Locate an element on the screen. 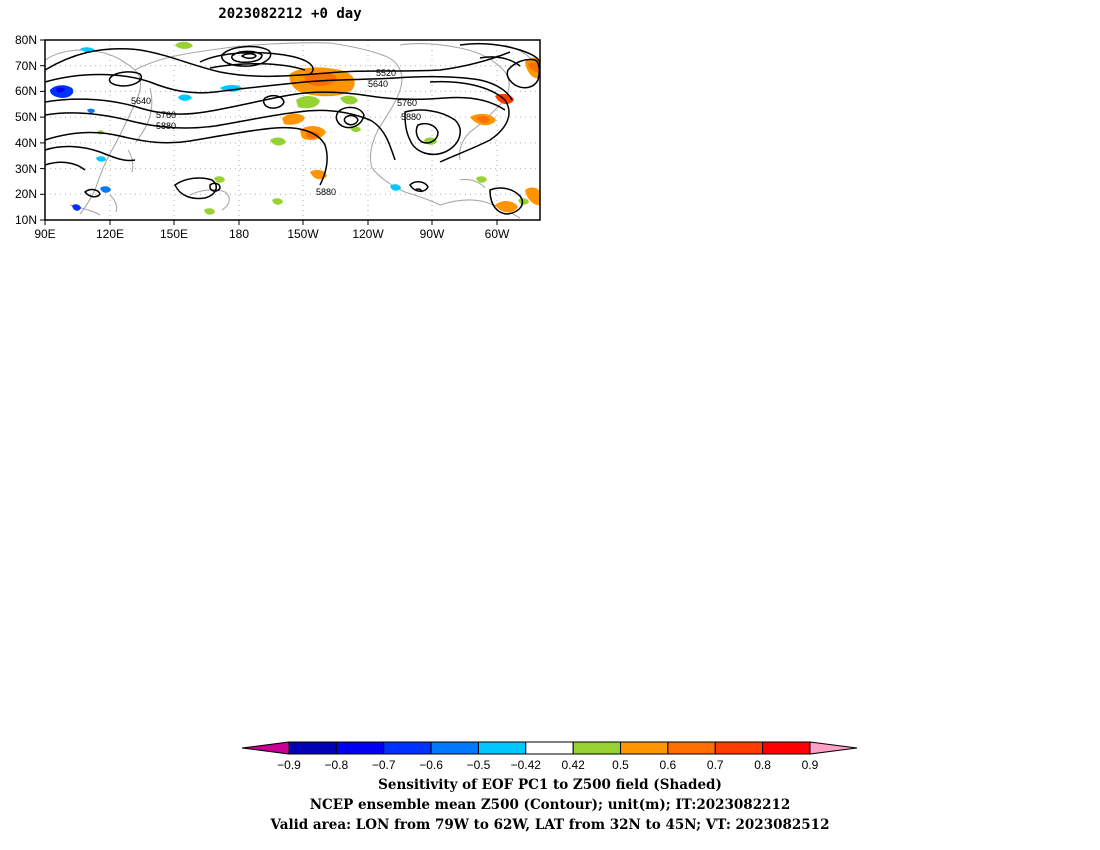 The width and height of the screenshot is (1100, 850). map-frame is located at coordinates (292, 130).